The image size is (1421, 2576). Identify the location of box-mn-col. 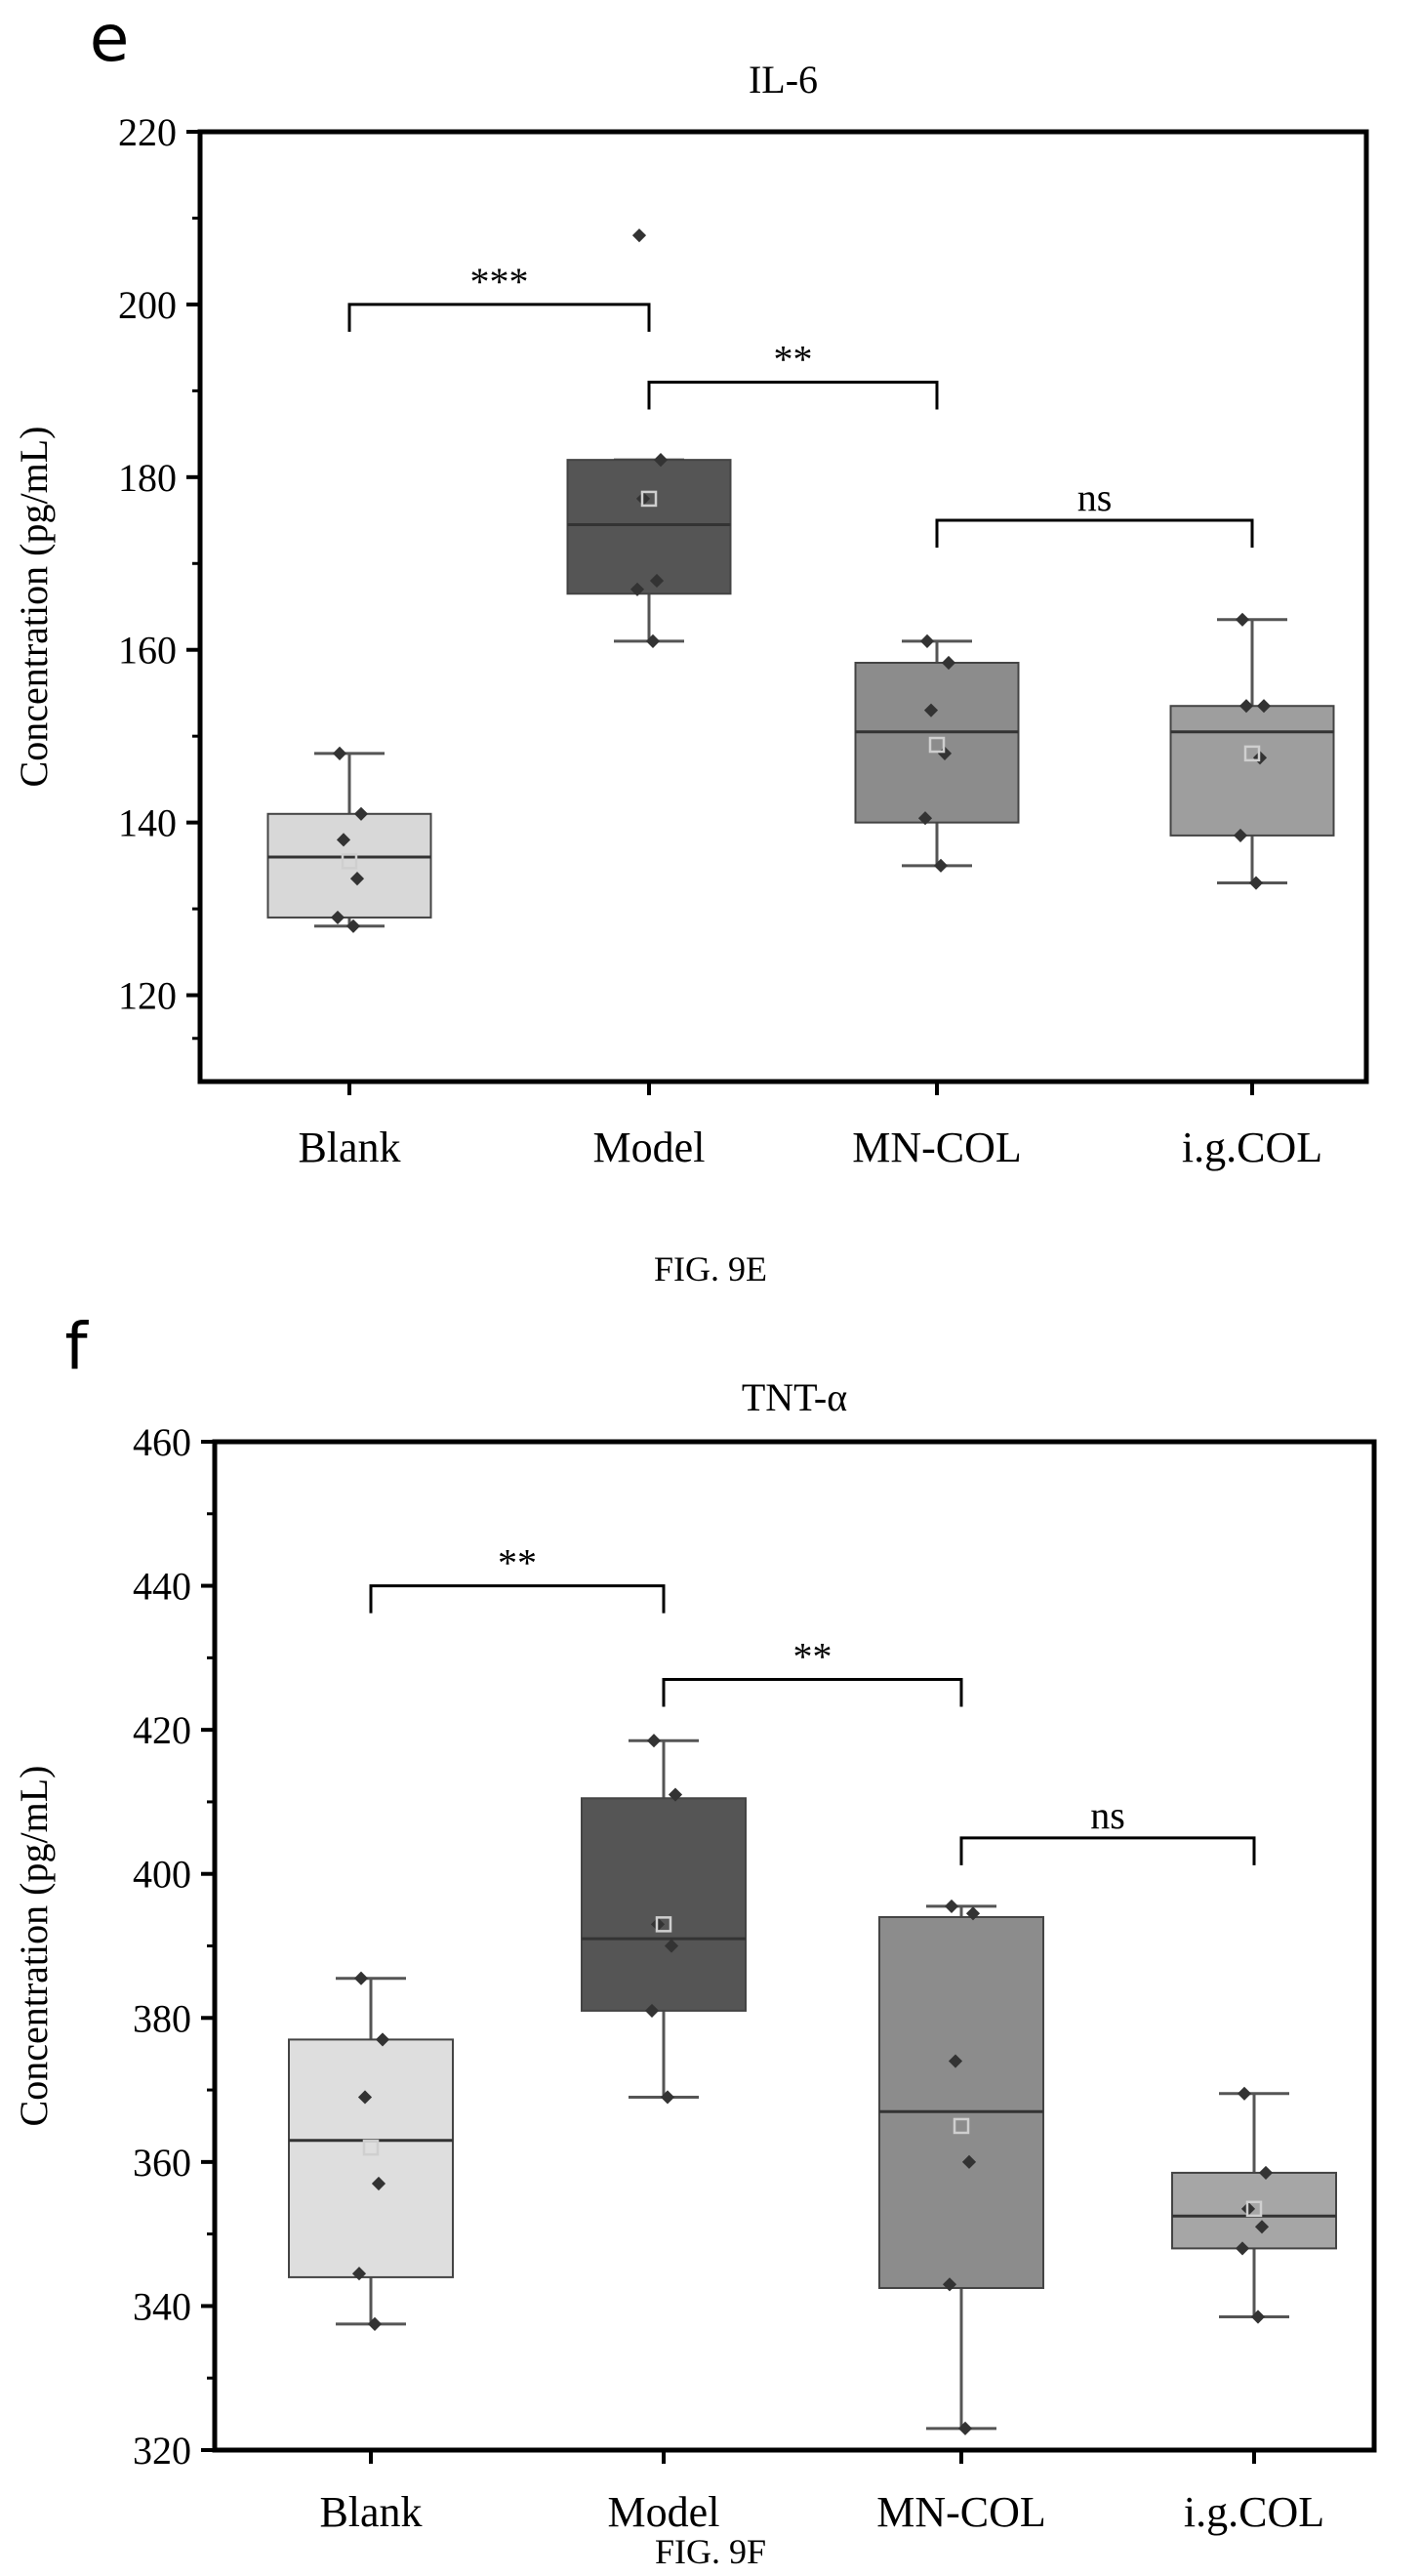
(937, 753).